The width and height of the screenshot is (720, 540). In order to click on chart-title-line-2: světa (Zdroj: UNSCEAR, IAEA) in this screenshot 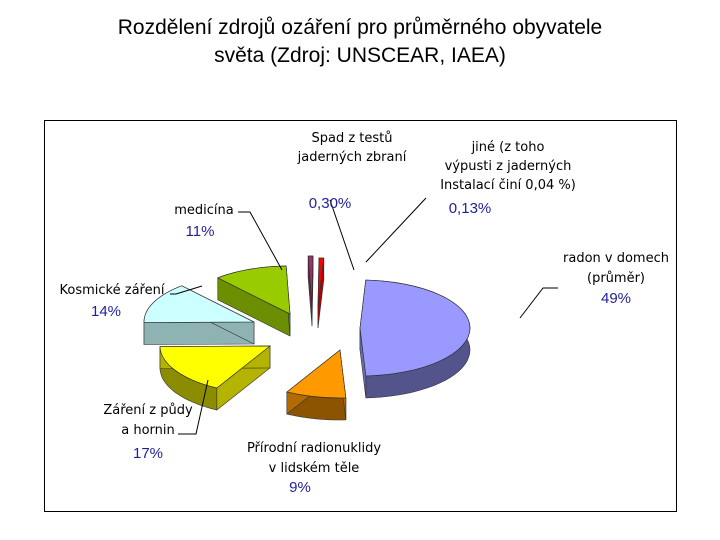, I will do `click(360, 55)`.